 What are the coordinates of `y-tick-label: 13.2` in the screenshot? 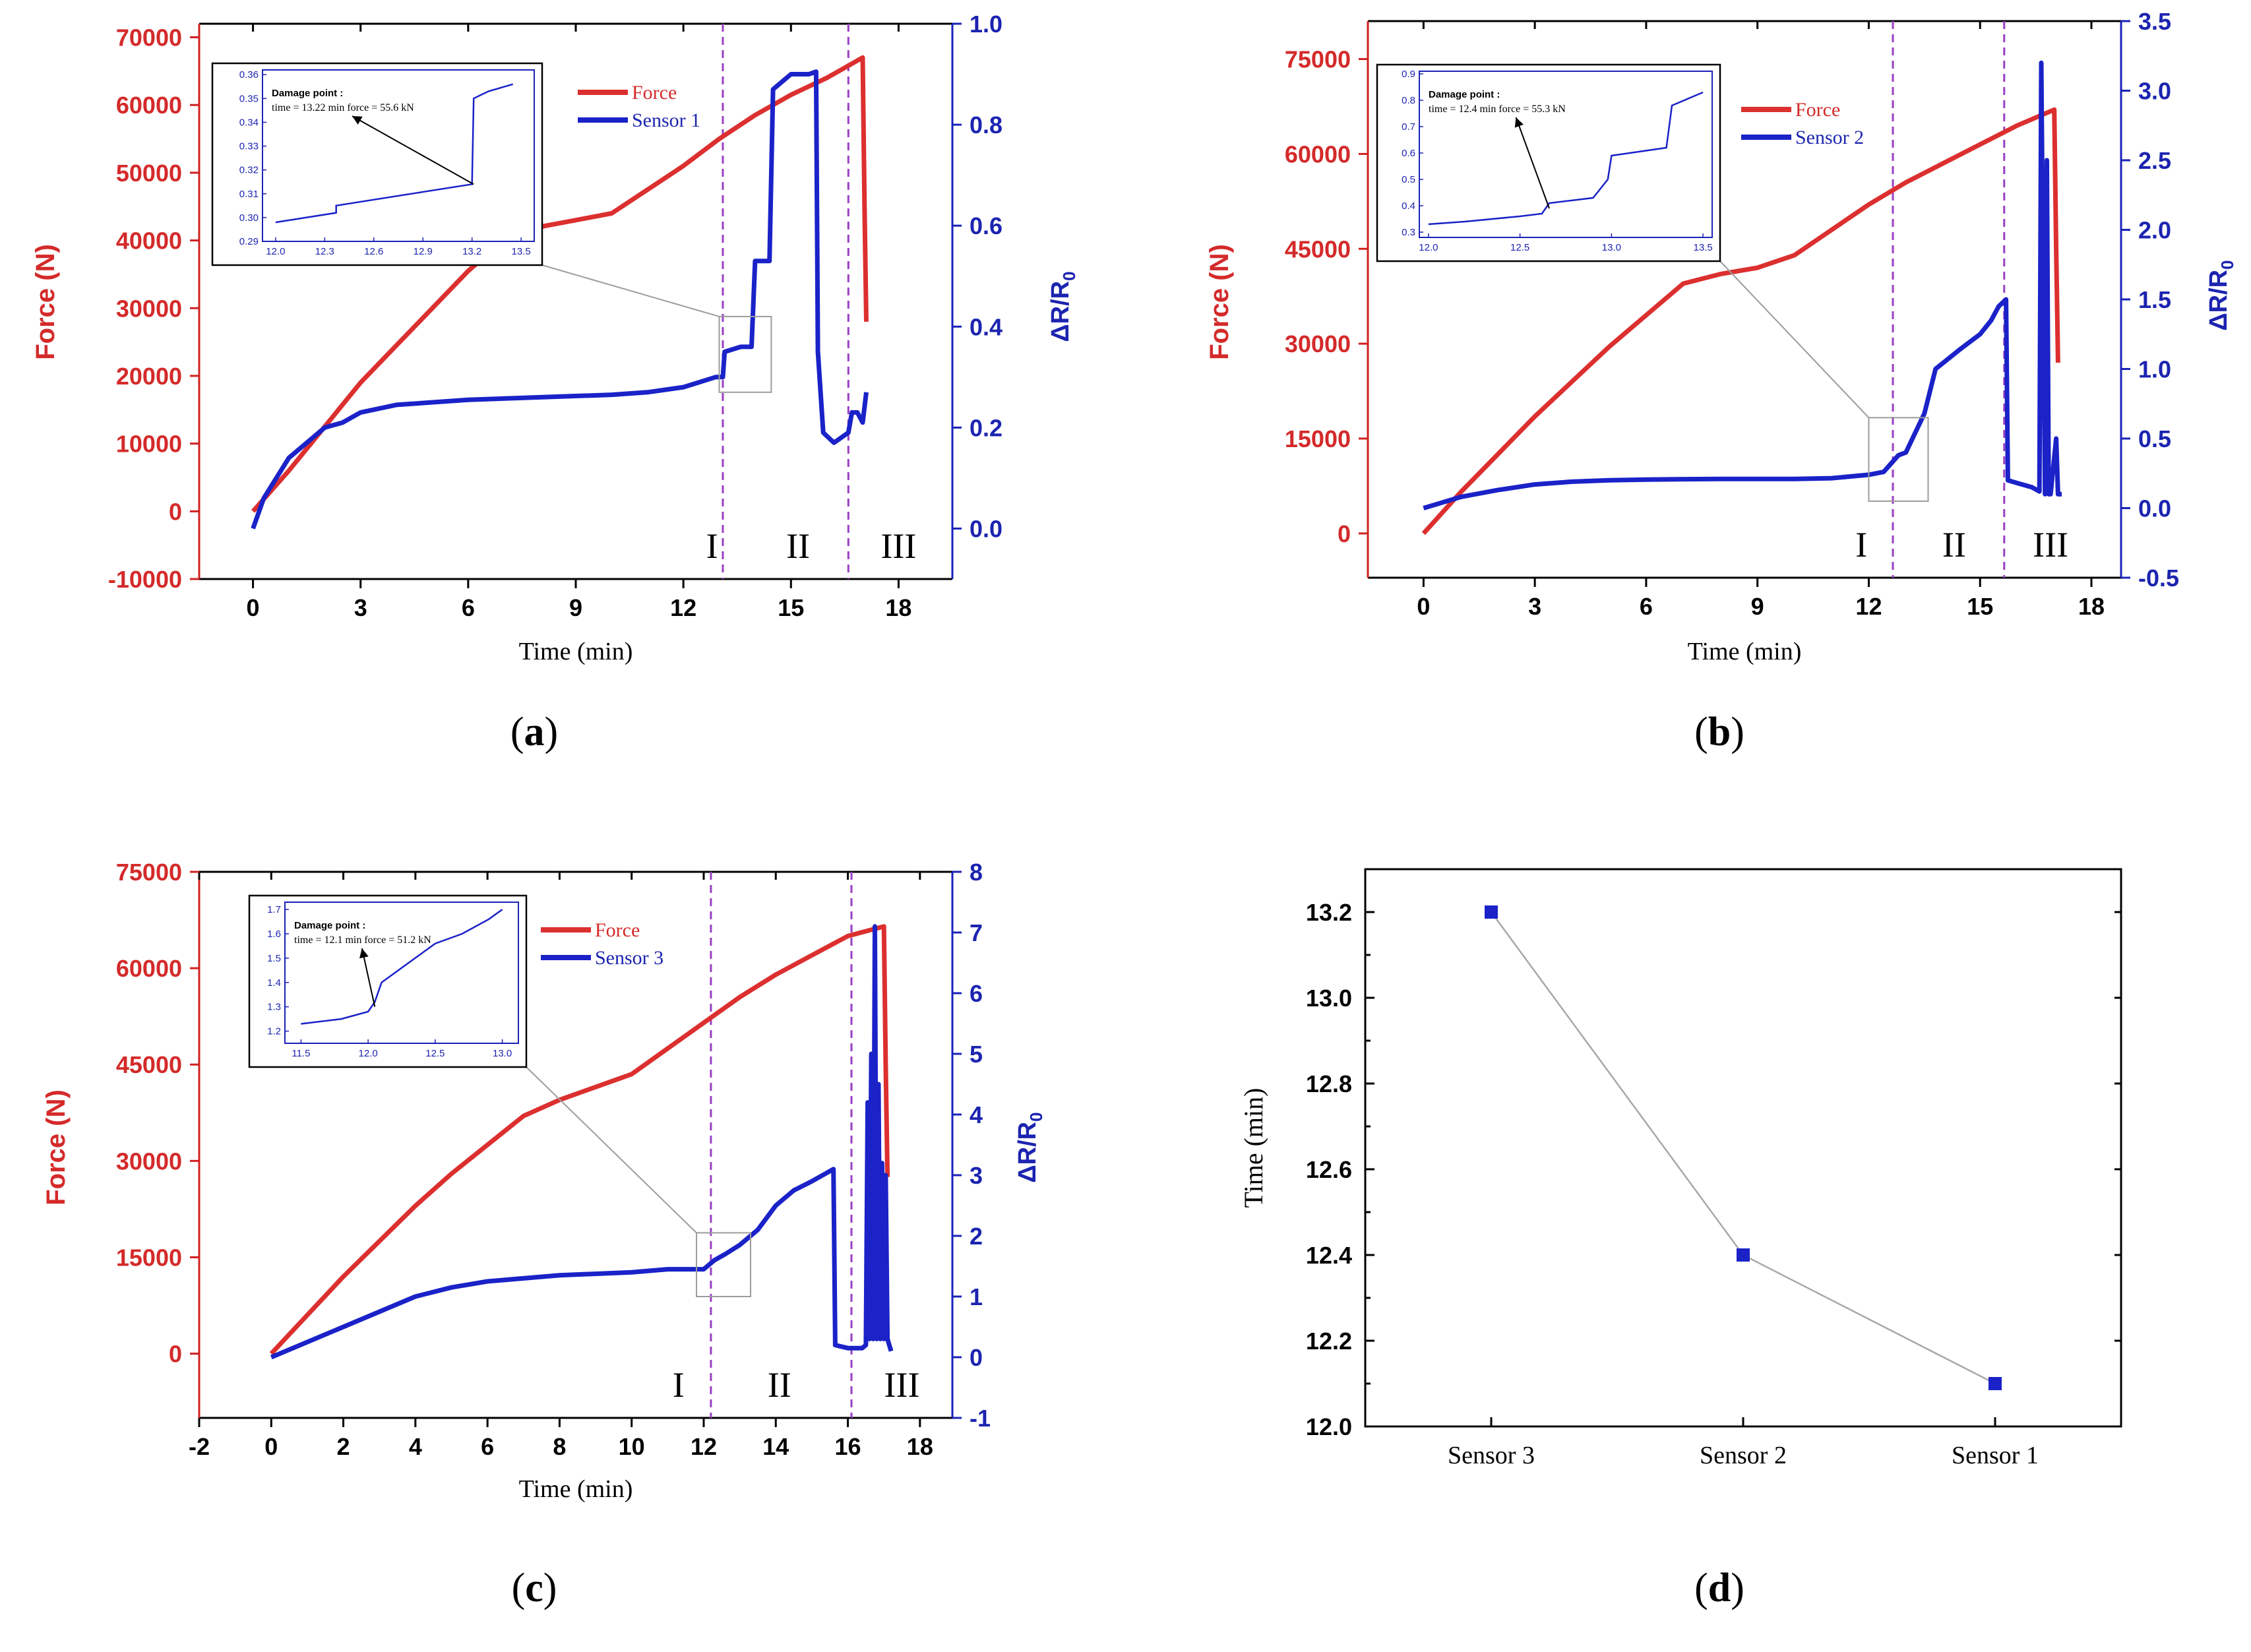 It's located at (1329, 912).